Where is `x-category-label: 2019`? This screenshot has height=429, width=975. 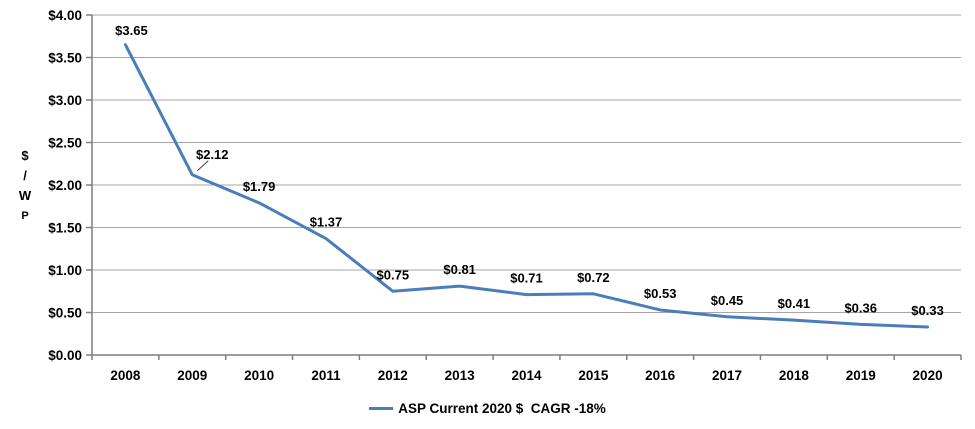 x-category-label: 2019 is located at coordinates (861, 375).